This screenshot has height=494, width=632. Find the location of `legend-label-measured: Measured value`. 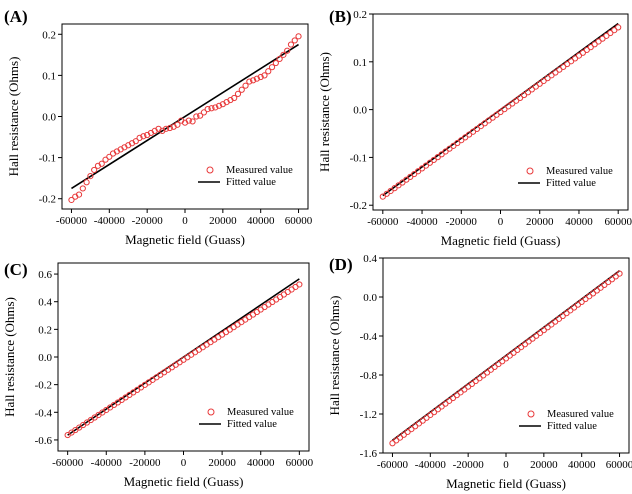

legend-label-measured: Measured value is located at coordinates (580, 414).